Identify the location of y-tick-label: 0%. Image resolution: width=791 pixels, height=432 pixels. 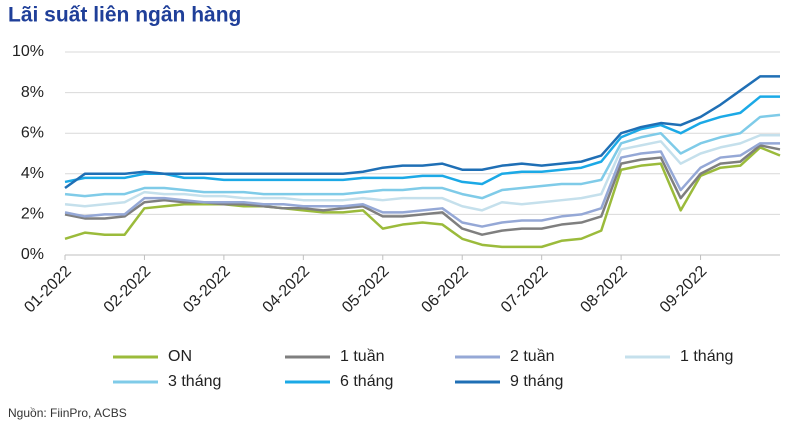
(32, 254).